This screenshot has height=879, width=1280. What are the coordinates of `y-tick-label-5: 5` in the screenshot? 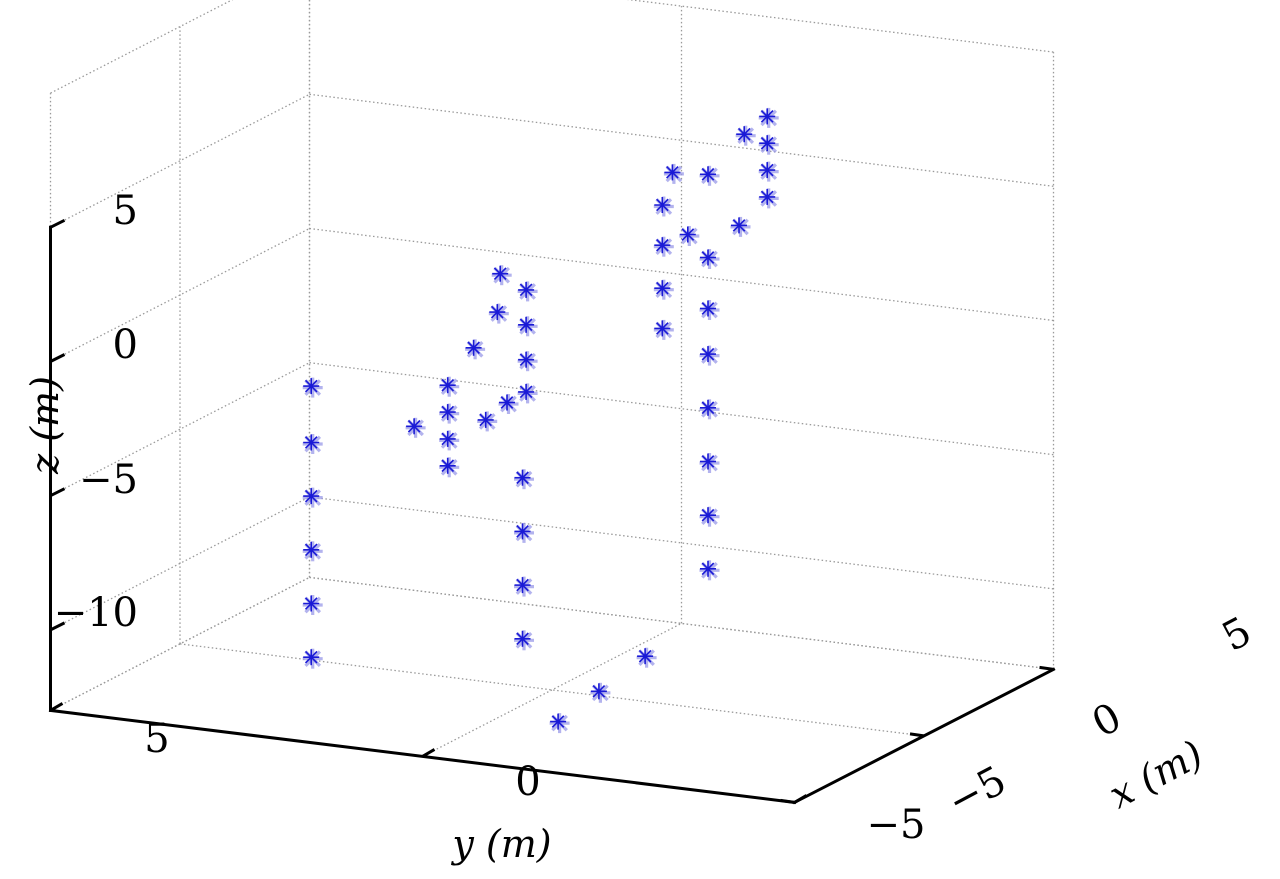 It's located at (156, 739).